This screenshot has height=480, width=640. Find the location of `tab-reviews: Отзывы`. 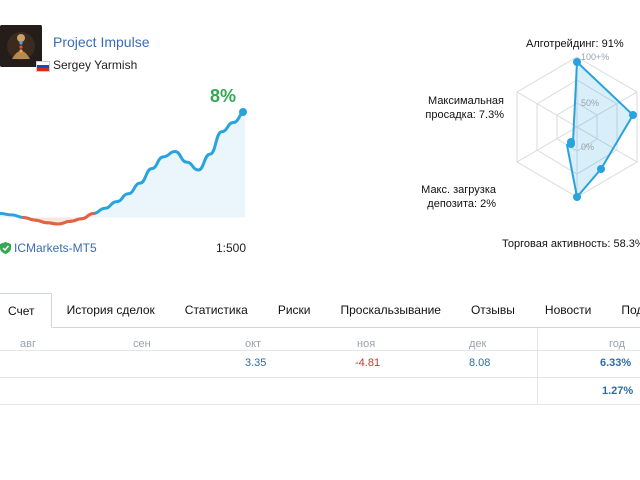

tab-reviews: Отзывы is located at coordinates (492, 310).